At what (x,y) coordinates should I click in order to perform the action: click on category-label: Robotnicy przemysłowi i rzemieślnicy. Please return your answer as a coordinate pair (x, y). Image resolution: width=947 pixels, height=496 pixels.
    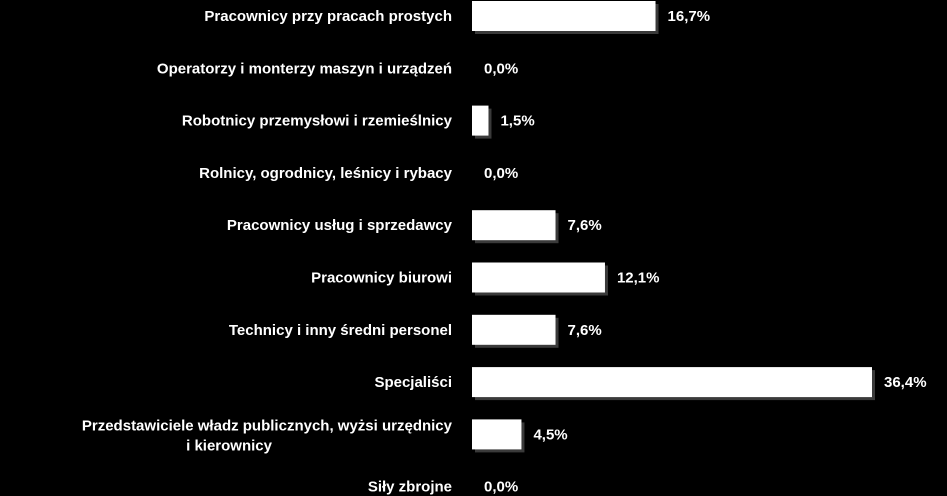
    Looking at the image, I should click on (317, 121).